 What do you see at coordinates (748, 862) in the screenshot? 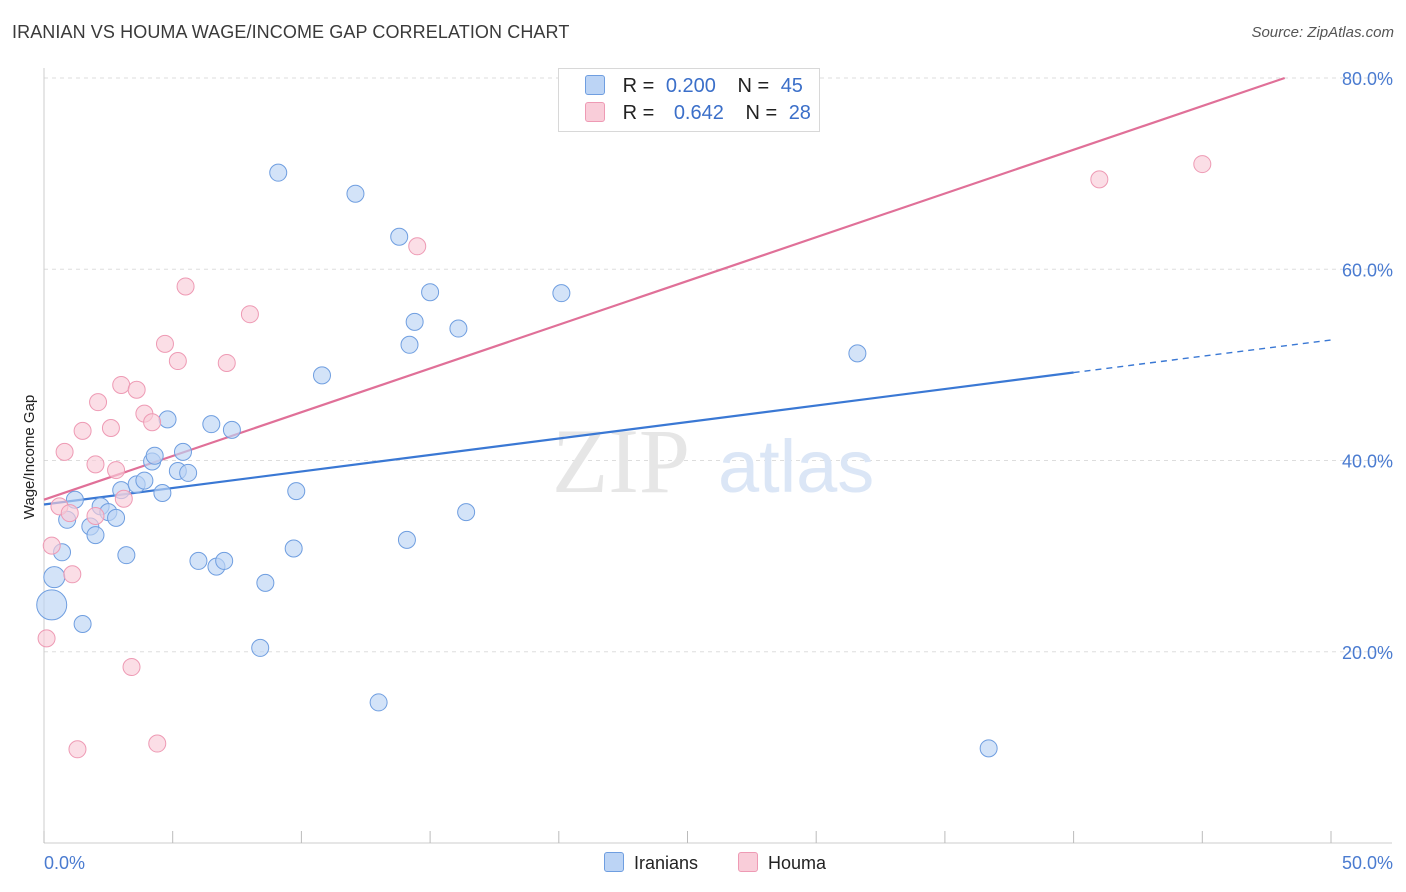
I see `bottom-swatch-houma` at bounding box center [748, 862].